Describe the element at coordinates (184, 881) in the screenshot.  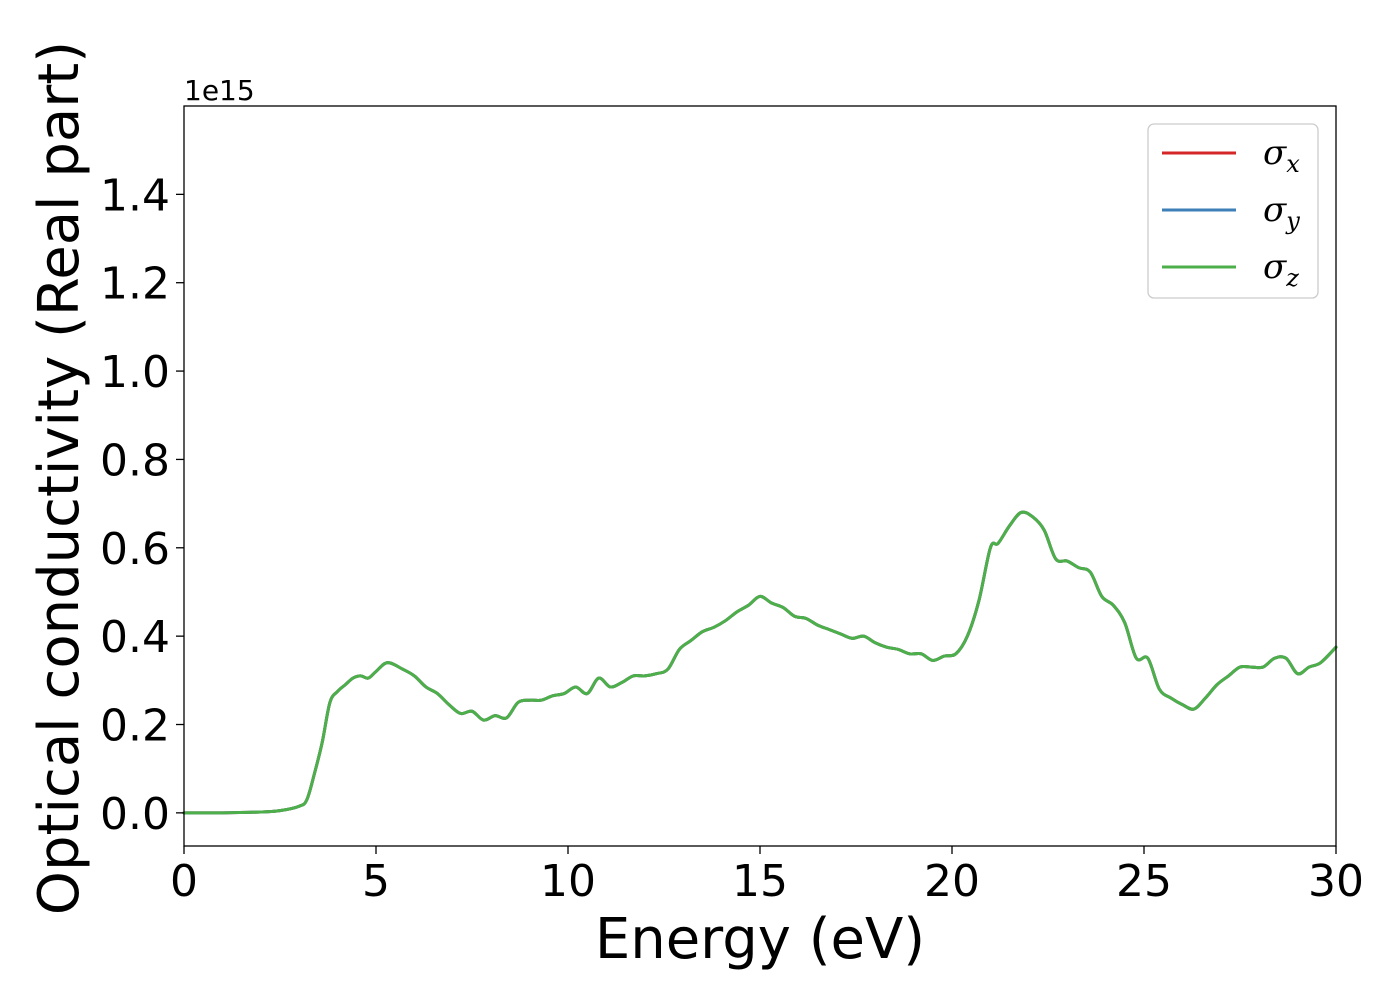
I see `x-tick-label: 0` at that location.